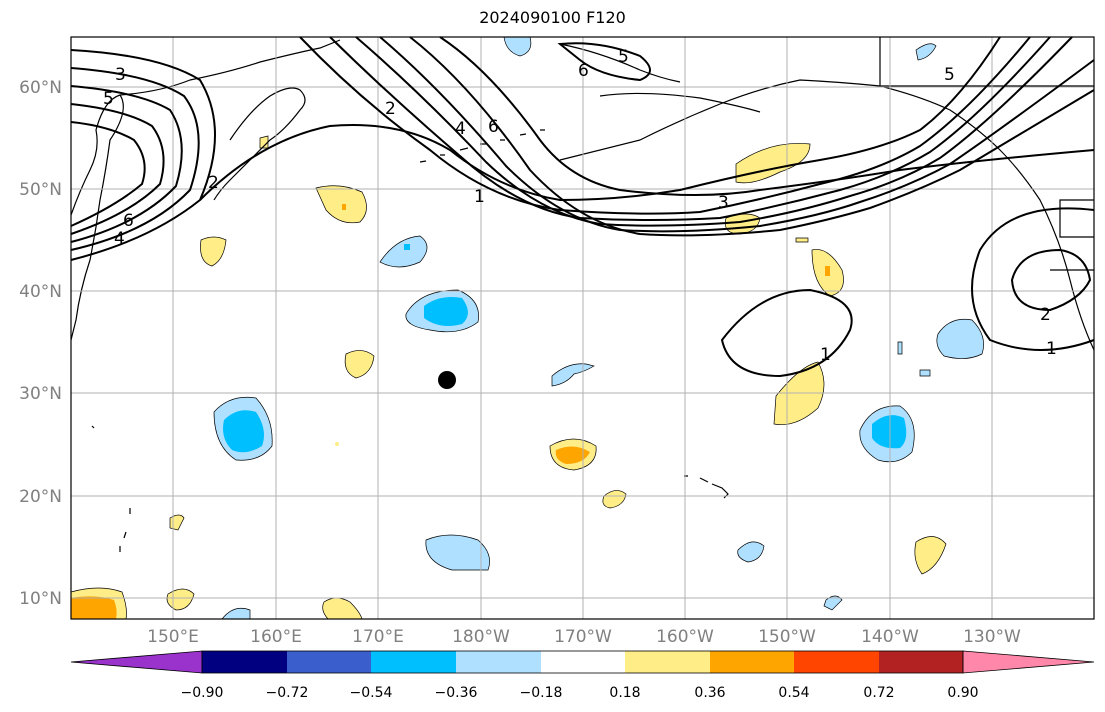 This screenshot has height=712, width=1105. Describe the element at coordinates (371, 693) in the screenshot. I see `colorbar-tick: −0.54` at that location.